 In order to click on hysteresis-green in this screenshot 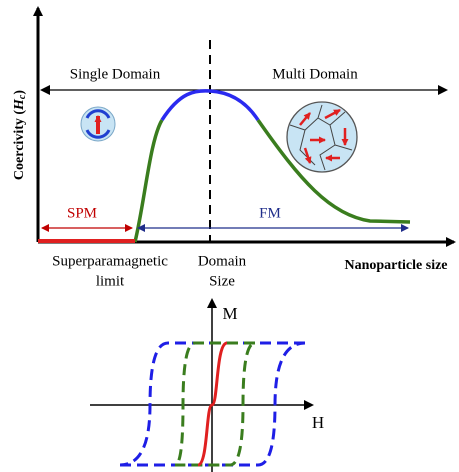, I will do `click(215, 404)`.